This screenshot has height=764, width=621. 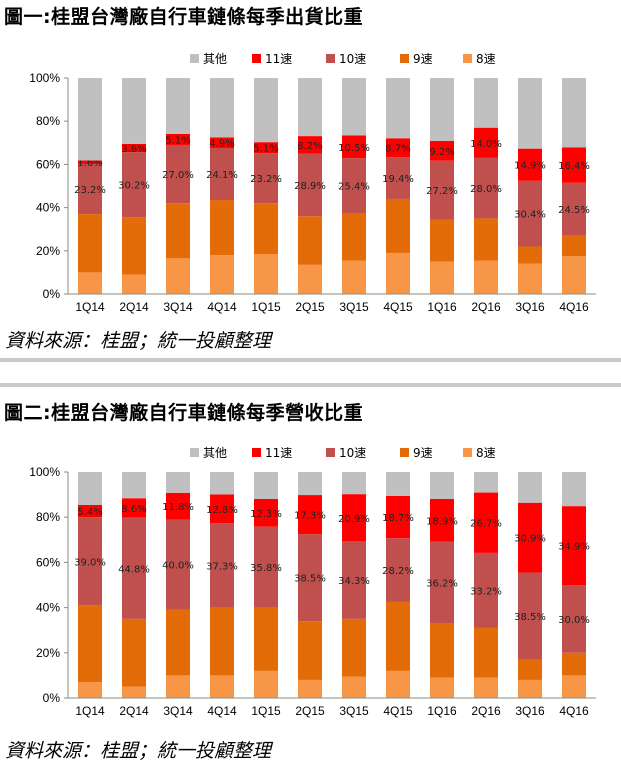 What do you see at coordinates (354, 581) in the screenshot?
I see `data-label: 34.3%` at bounding box center [354, 581].